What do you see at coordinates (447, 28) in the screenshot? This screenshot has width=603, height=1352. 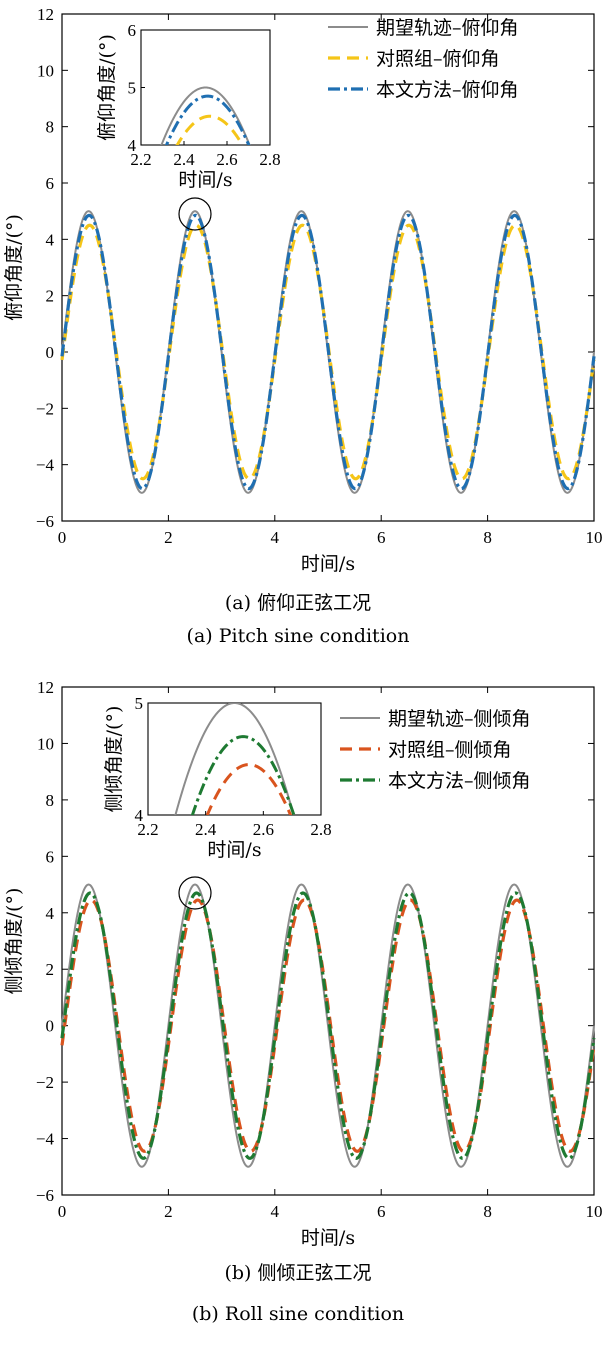 I see `legend-label-0: 期望轨迹–俯仰角` at bounding box center [447, 28].